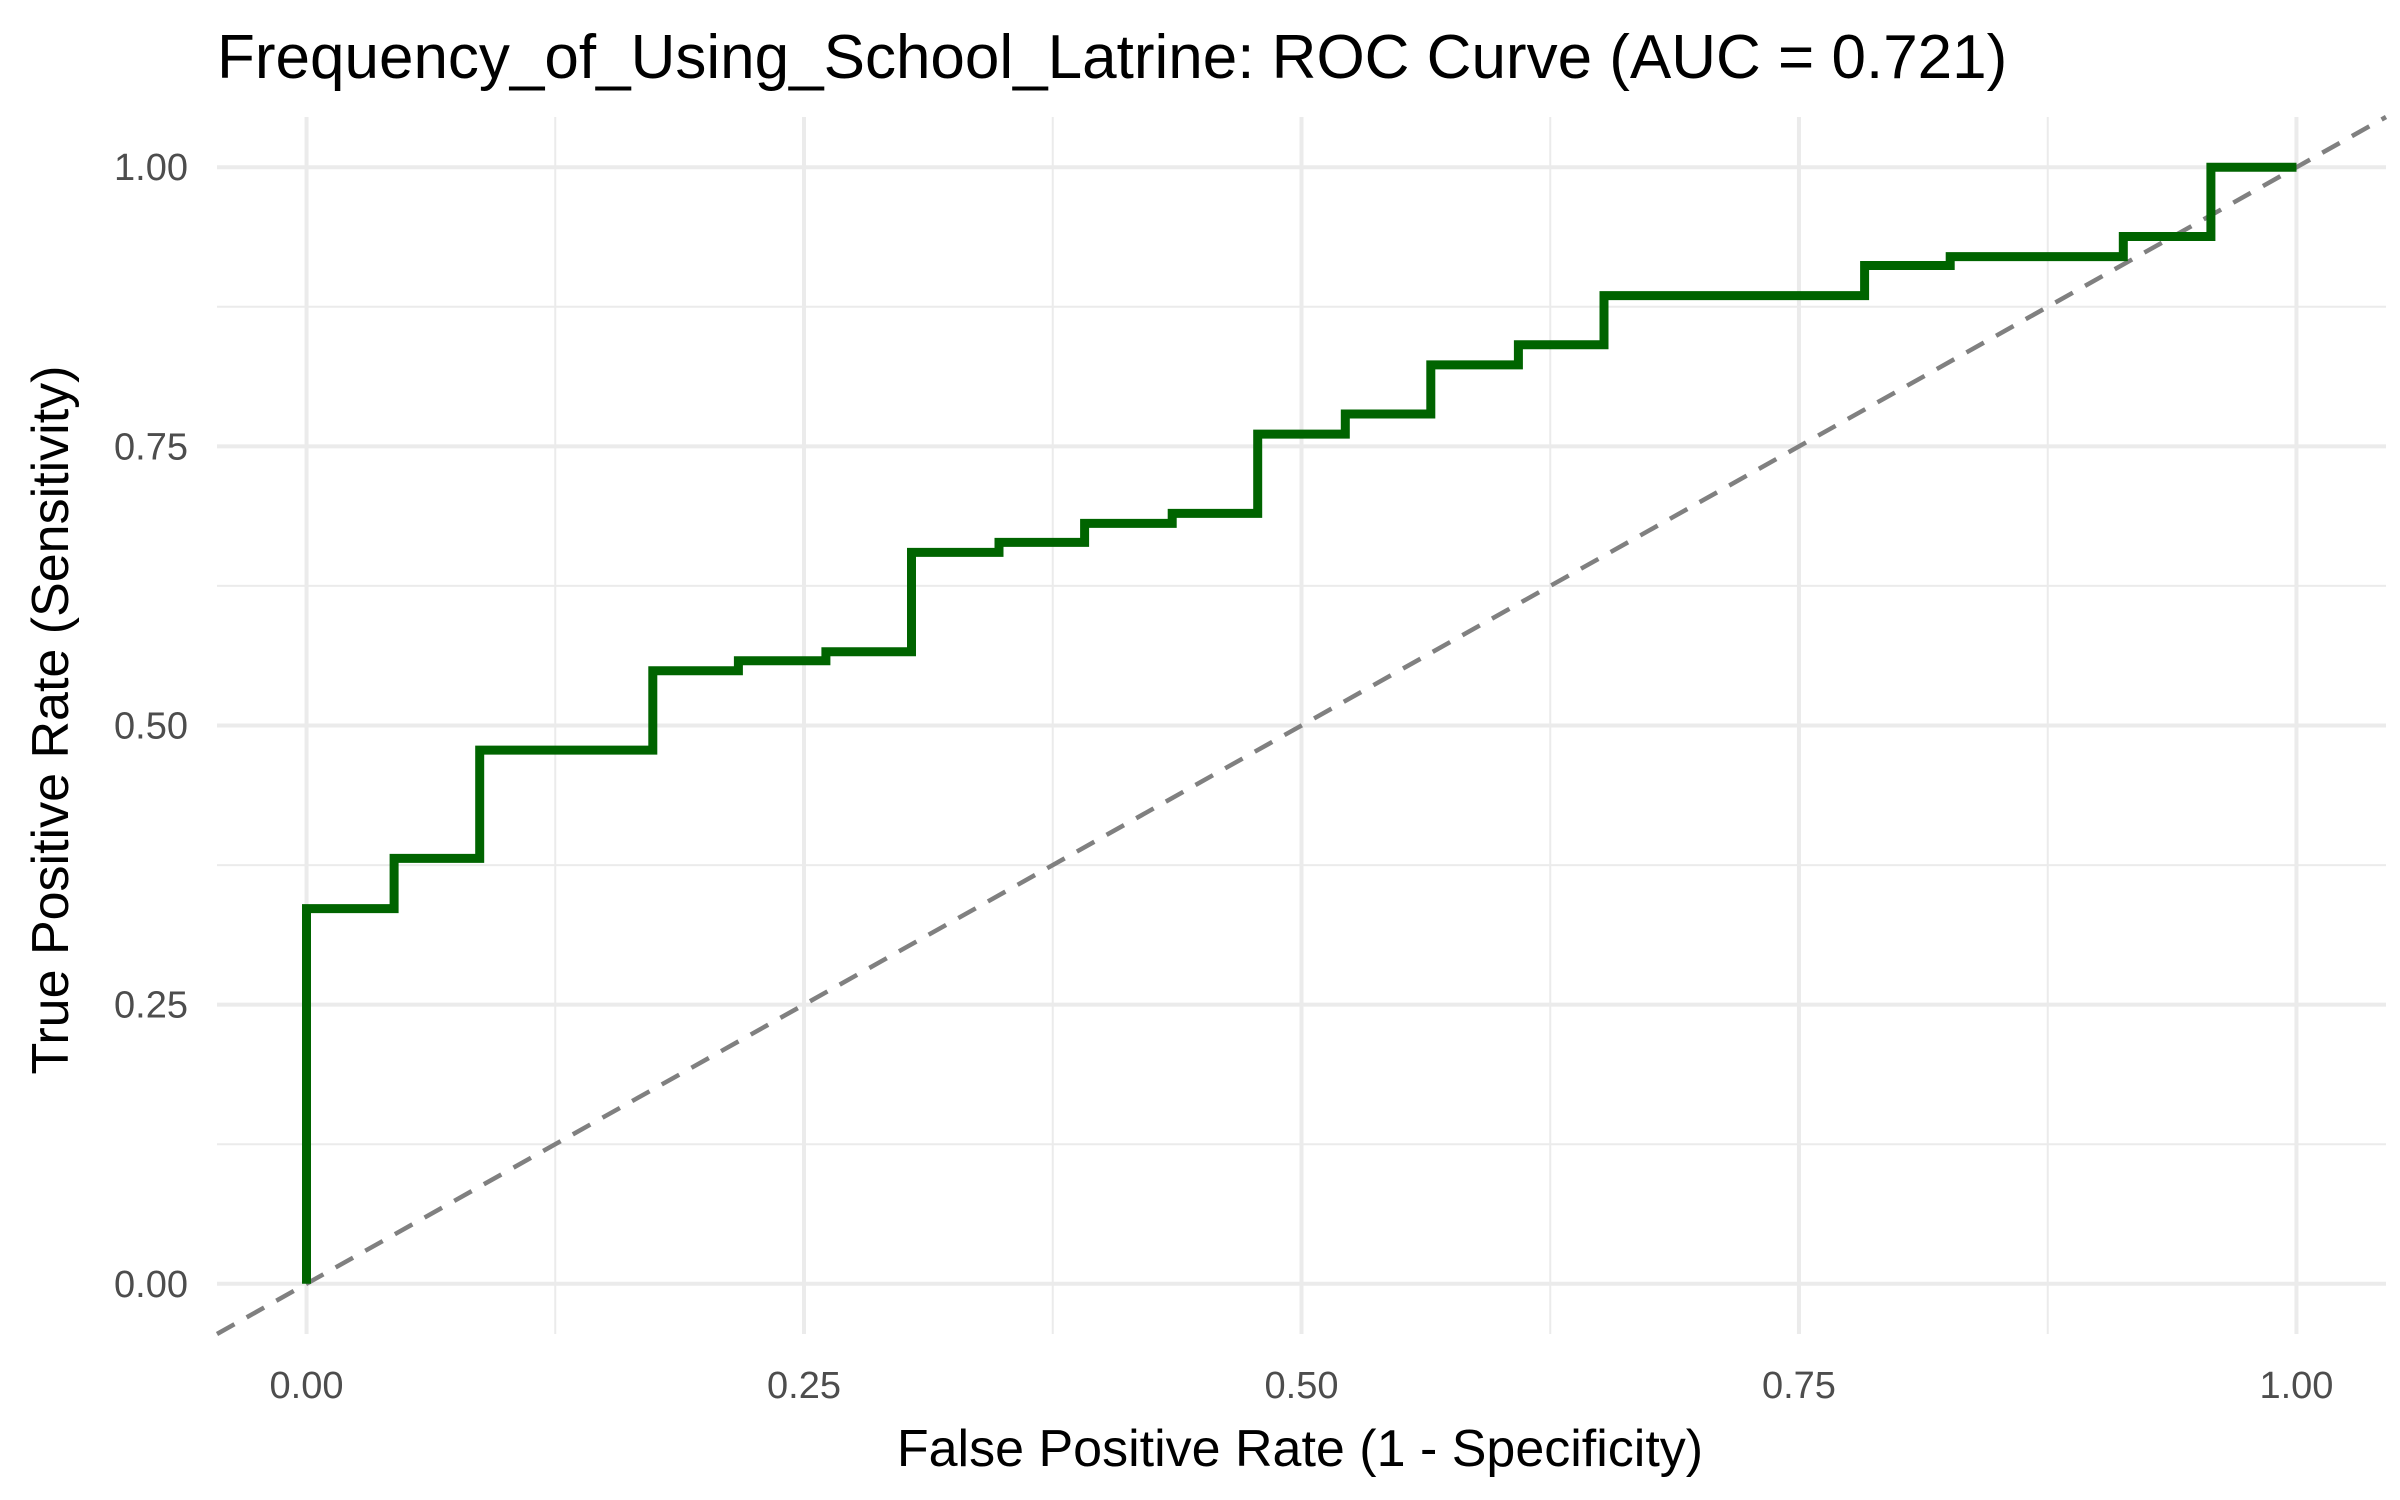 This screenshot has height=1500, width=2400. I want to click on x-tick-label: 0.25, so click(804, 1386).